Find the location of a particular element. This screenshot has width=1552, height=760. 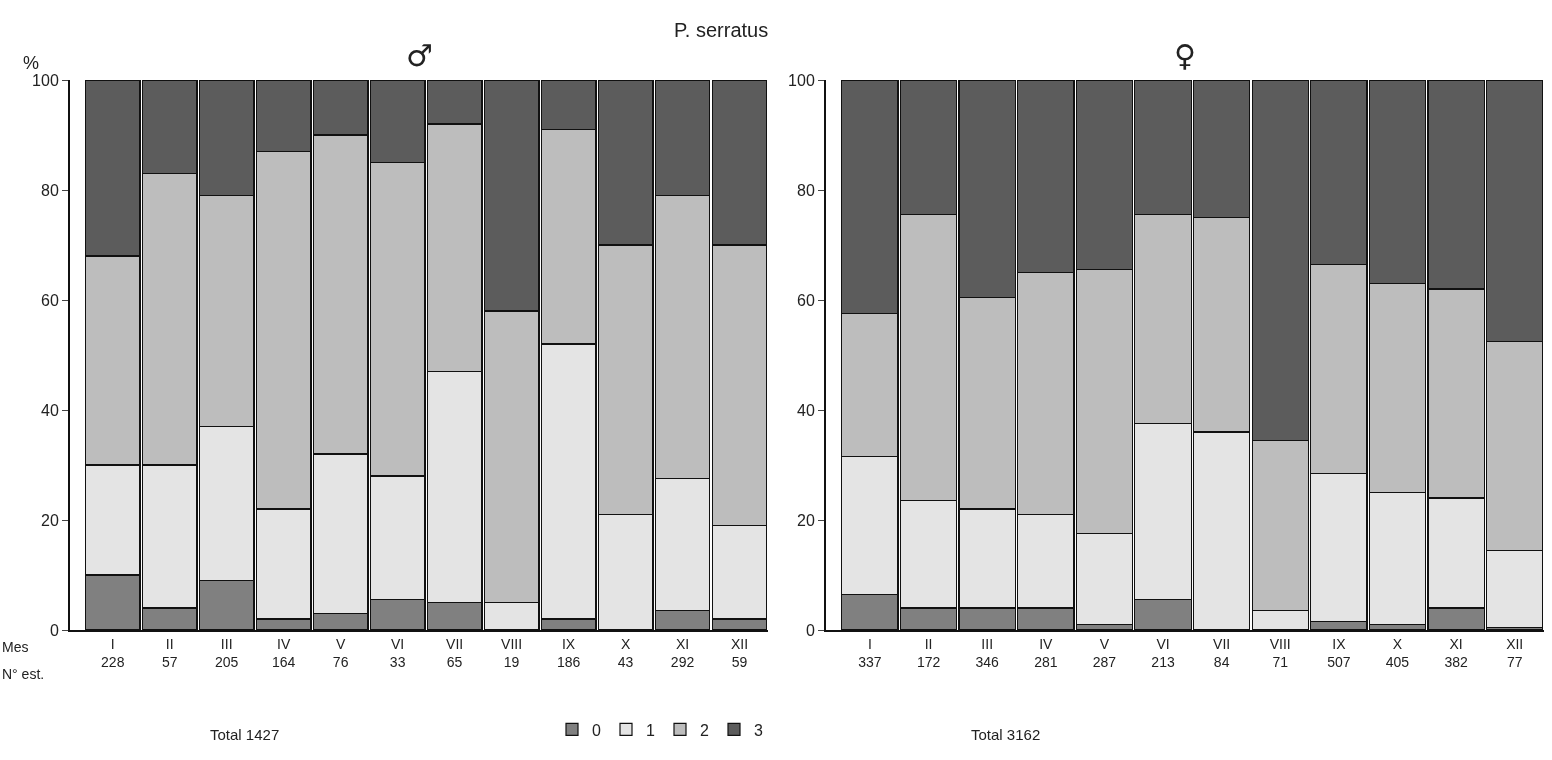

chart-subtitle: ♂ is located at coordinates (419, 55).